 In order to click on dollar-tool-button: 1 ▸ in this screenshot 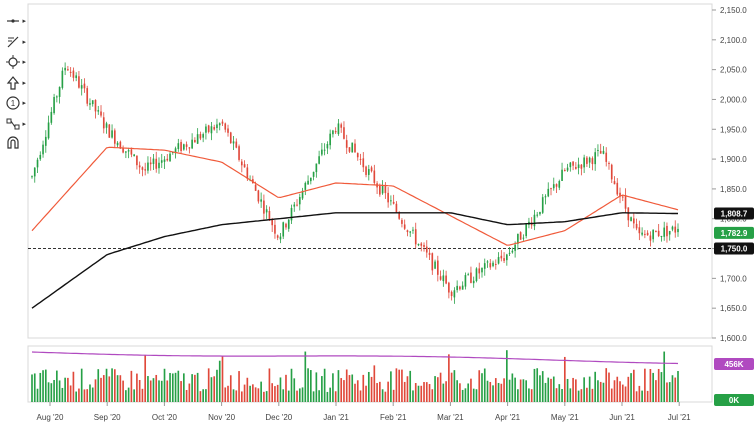, I will do `click(14, 103)`.